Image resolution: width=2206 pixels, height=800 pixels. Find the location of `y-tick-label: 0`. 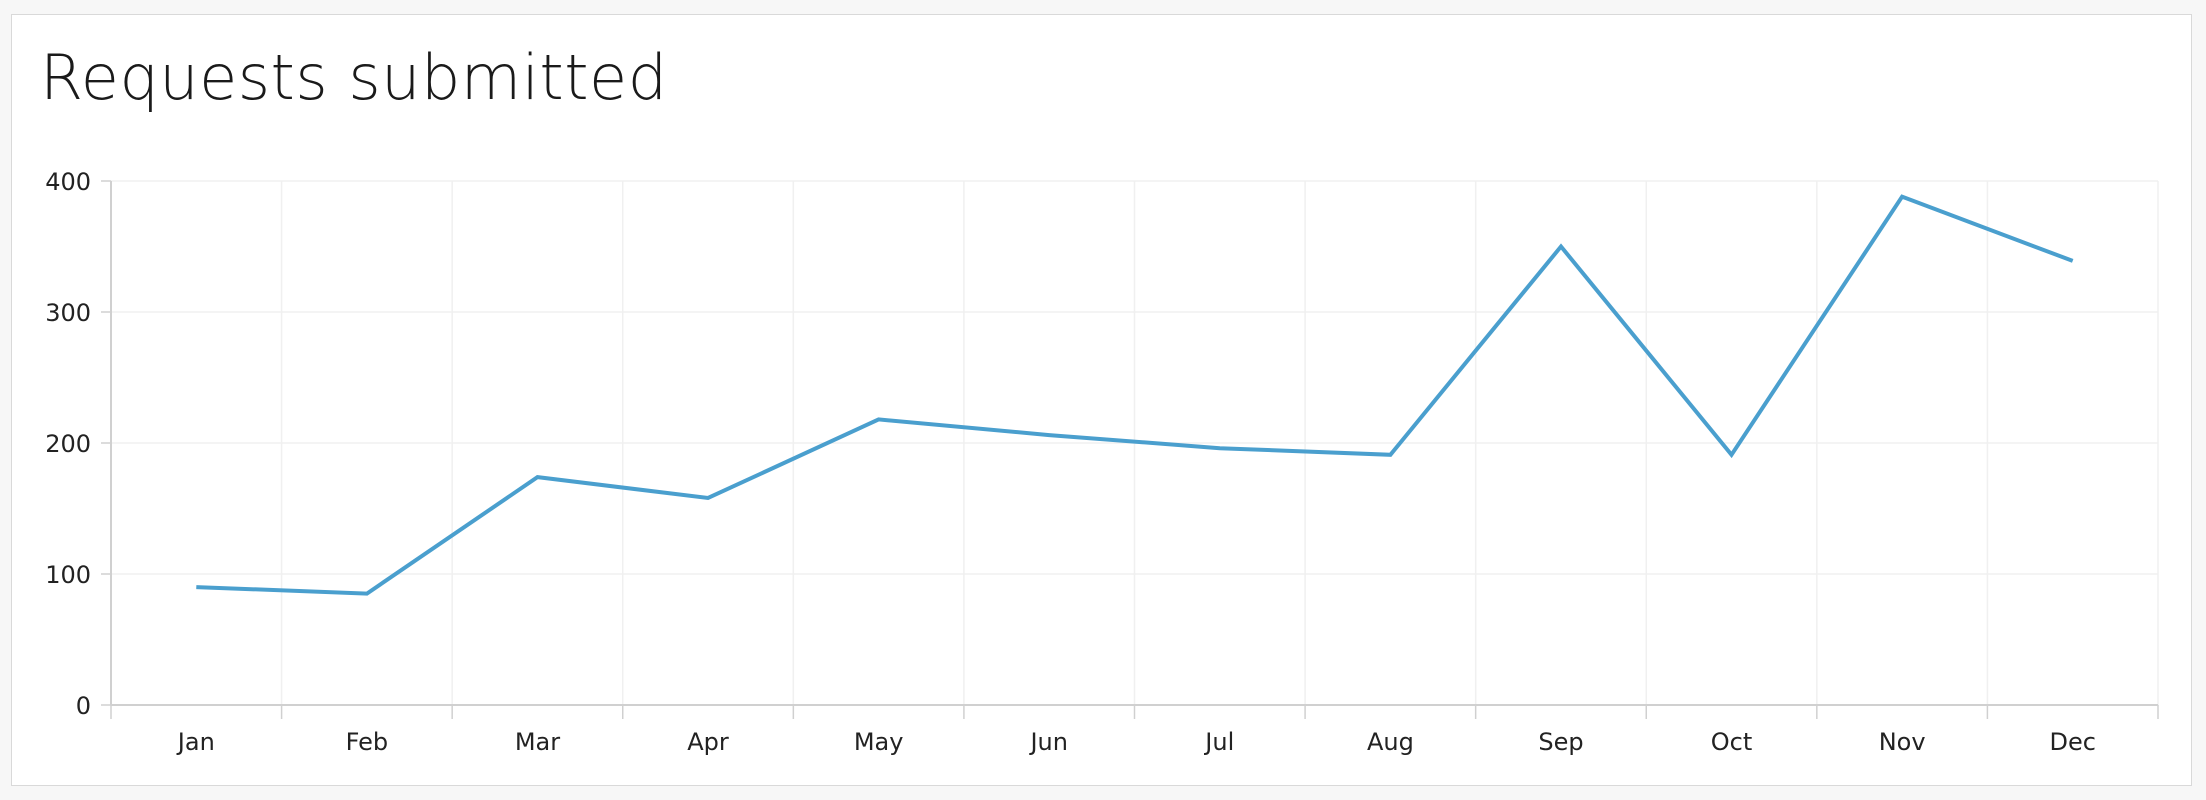

y-tick-label: 0 is located at coordinates (83, 706).